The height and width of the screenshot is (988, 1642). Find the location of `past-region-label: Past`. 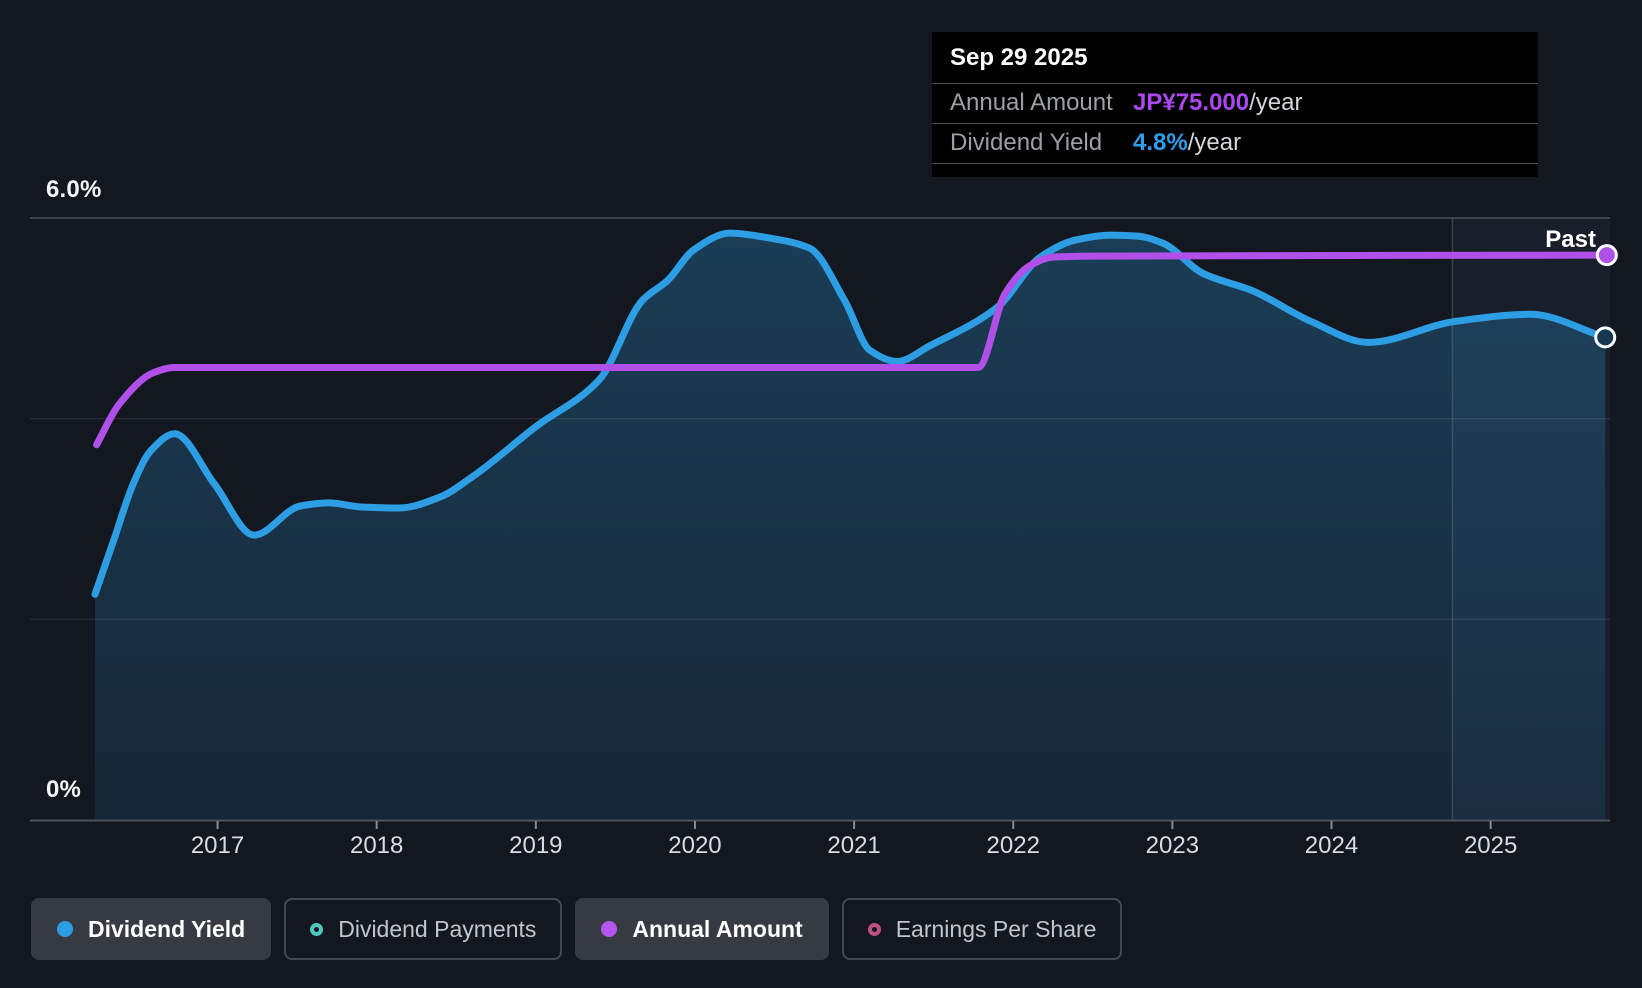

past-region-label: Past is located at coordinates (1570, 239).